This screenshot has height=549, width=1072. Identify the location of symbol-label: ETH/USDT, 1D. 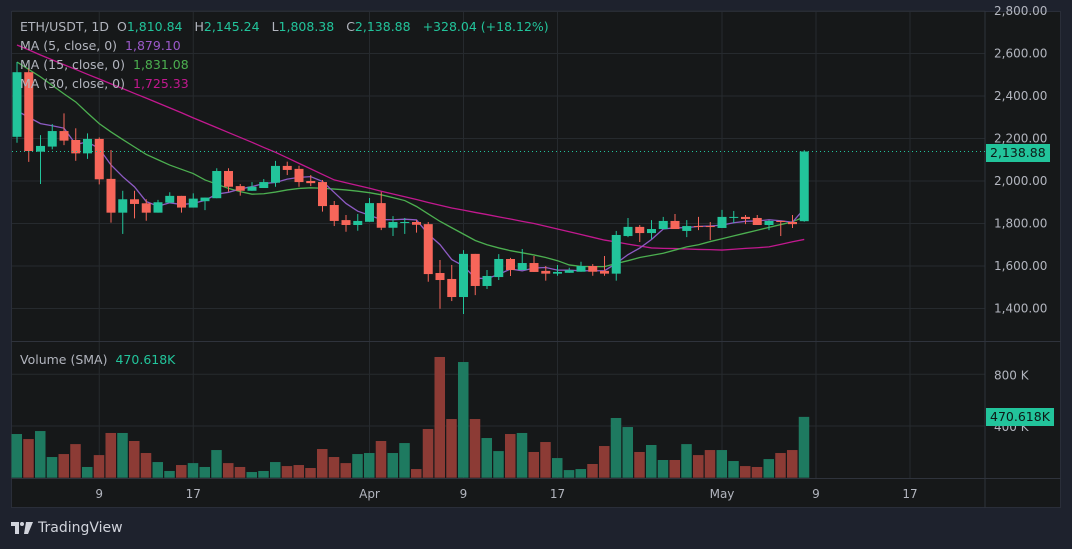
(65, 26).